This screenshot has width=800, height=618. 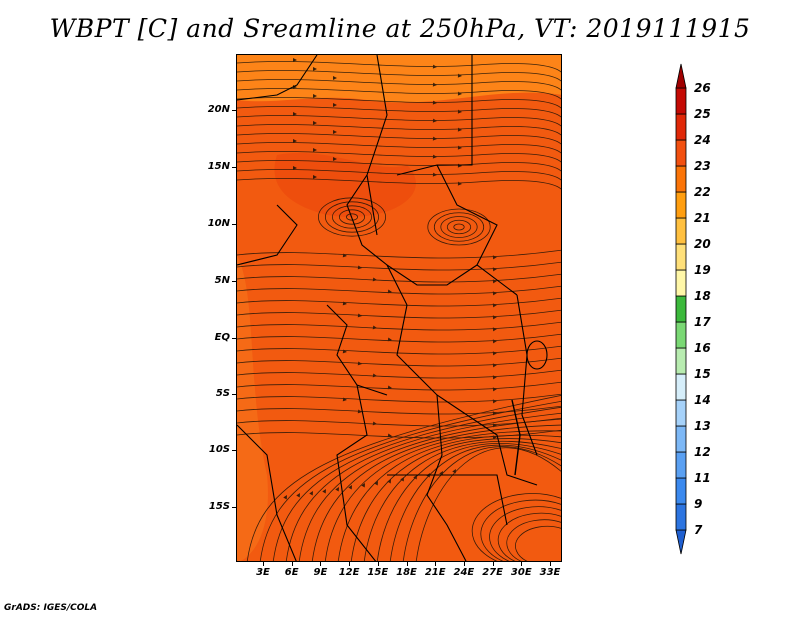 What do you see at coordinates (252, 408) in the screenshot?
I see `wbpt-shading-west` at bounding box center [252, 408].